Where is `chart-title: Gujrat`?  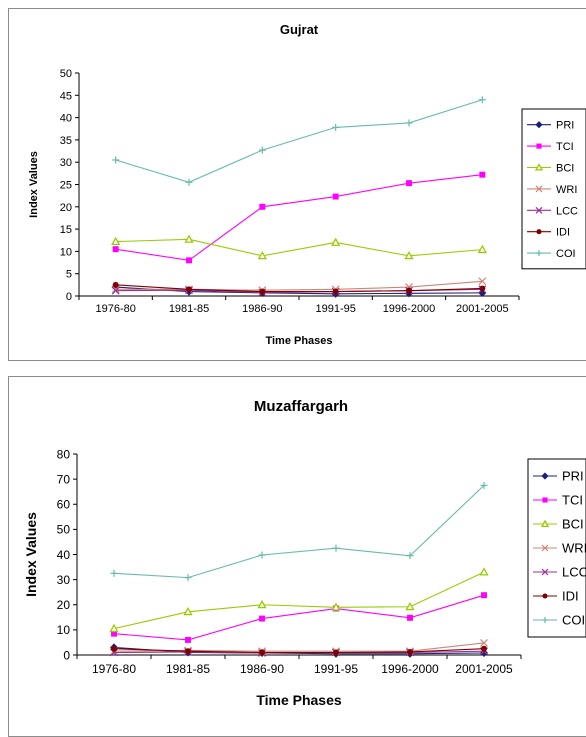
chart-title: Gujrat is located at coordinates (299, 29).